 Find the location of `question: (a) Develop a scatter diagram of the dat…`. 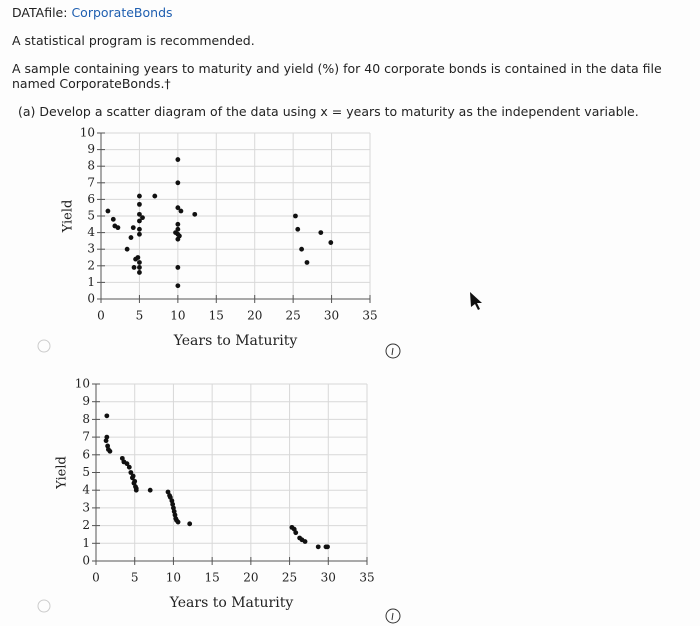

question: (a) Develop a scatter diagram of the dat… is located at coordinates (328, 111).